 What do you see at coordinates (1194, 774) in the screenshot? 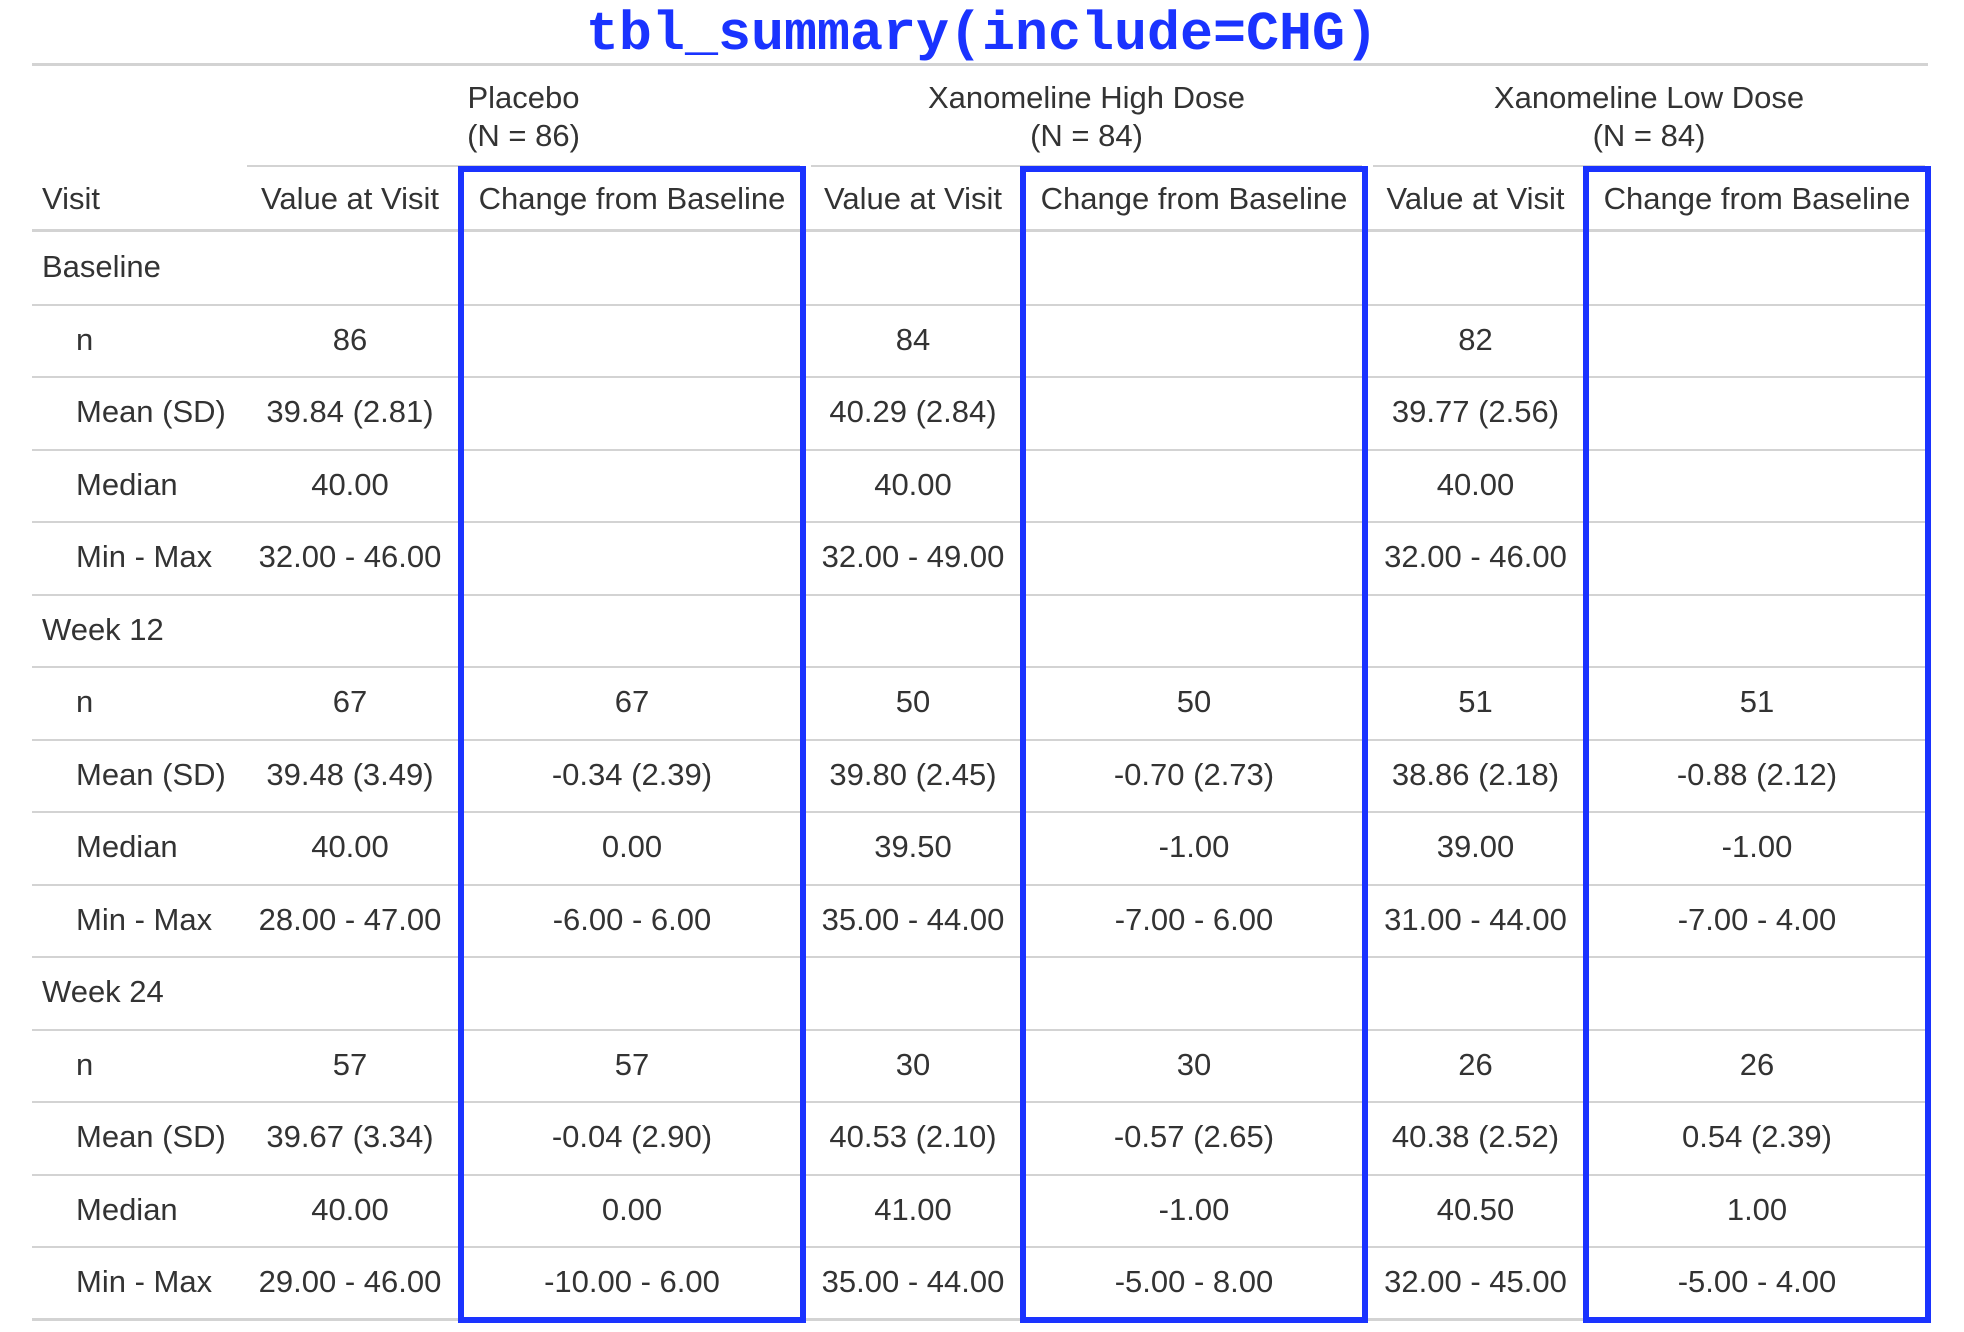
I see `table-cell: -0.70 (2.73)` at bounding box center [1194, 774].